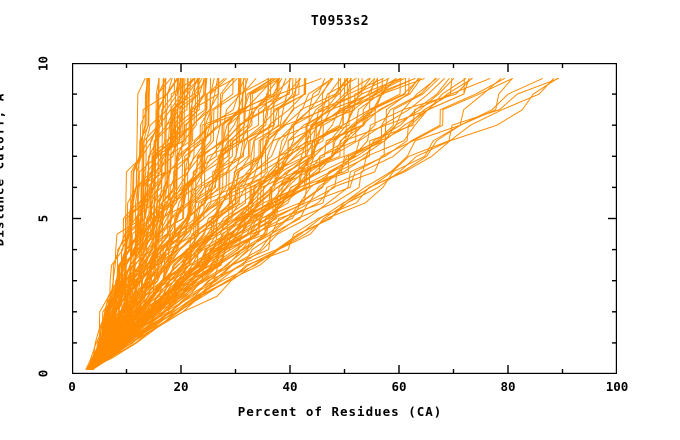 This screenshot has width=680, height=440. What do you see at coordinates (3, 170) in the screenshot?
I see `y-axis-label: Distance Cutoff, A` at bounding box center [3, 170].